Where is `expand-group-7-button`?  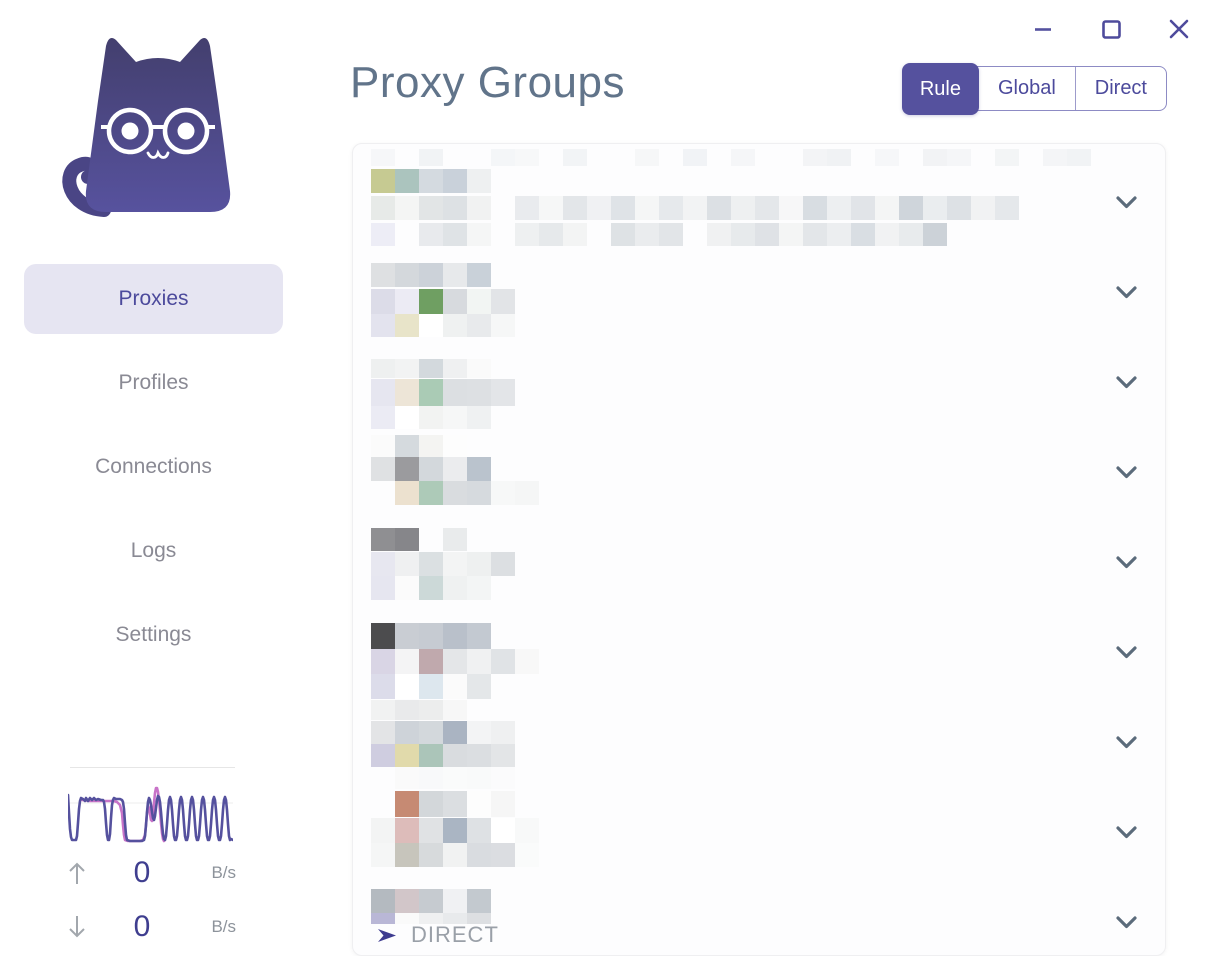 expand-group-7-button is located at coordinates (1126, 742).